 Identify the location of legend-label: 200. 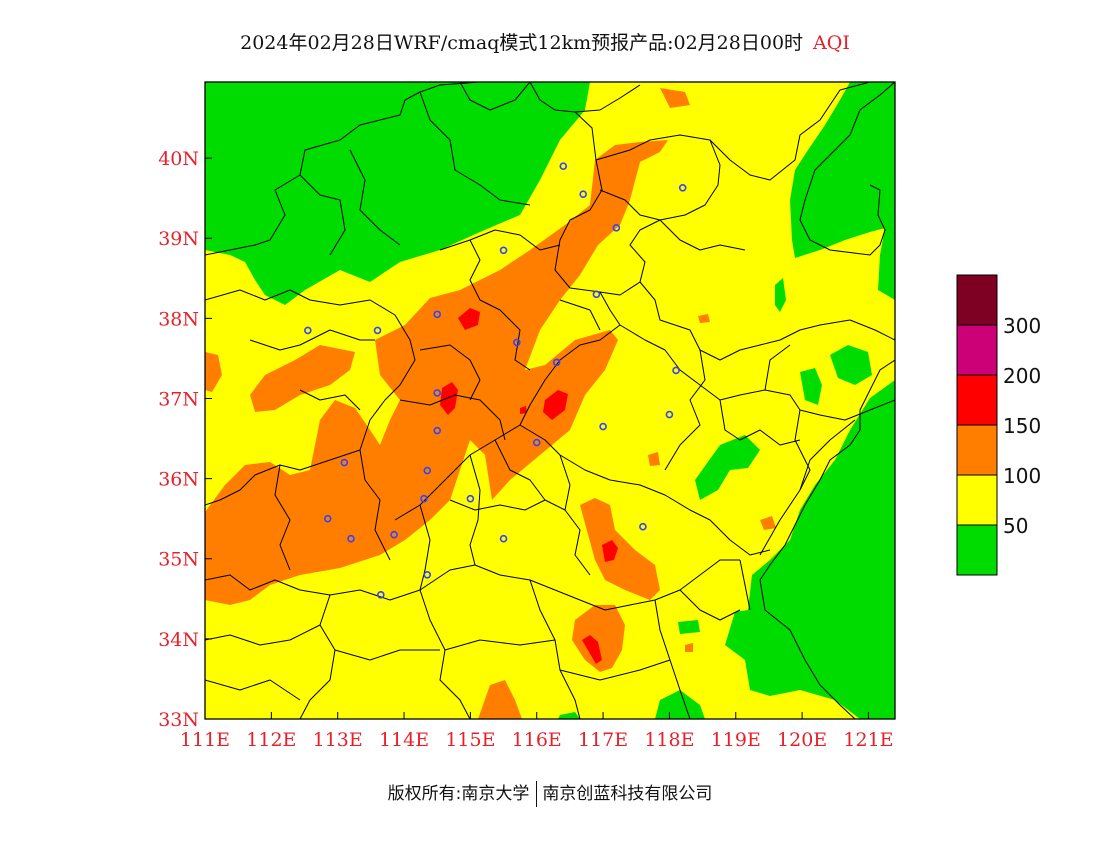
(1022, 376).